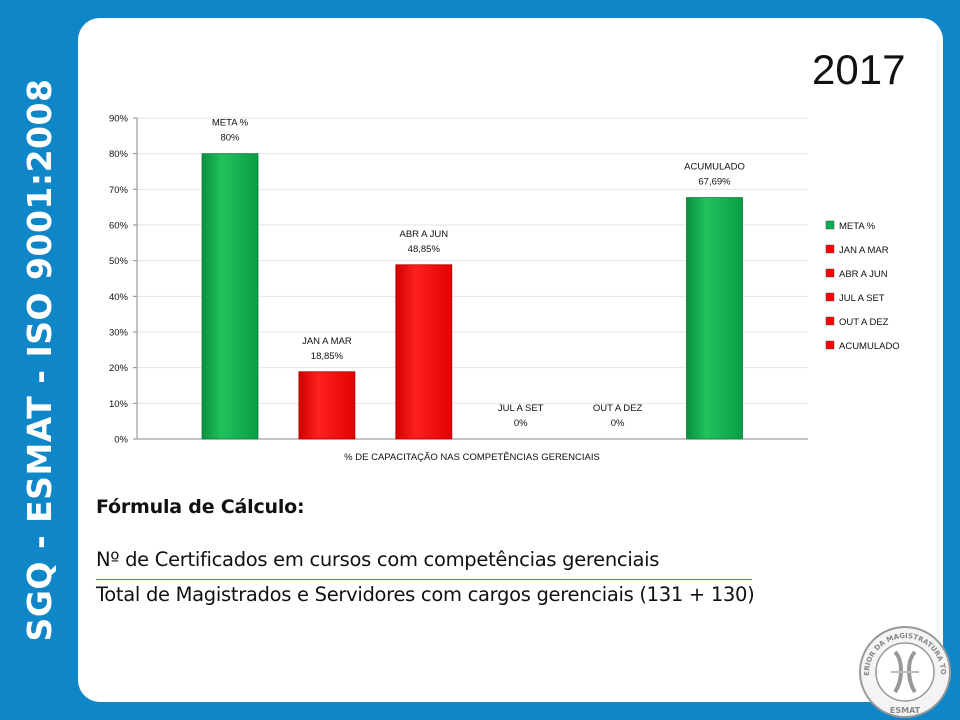 This screenshot has height=720, width=960. I want to click on bar-acumulado, so click(714, 318).